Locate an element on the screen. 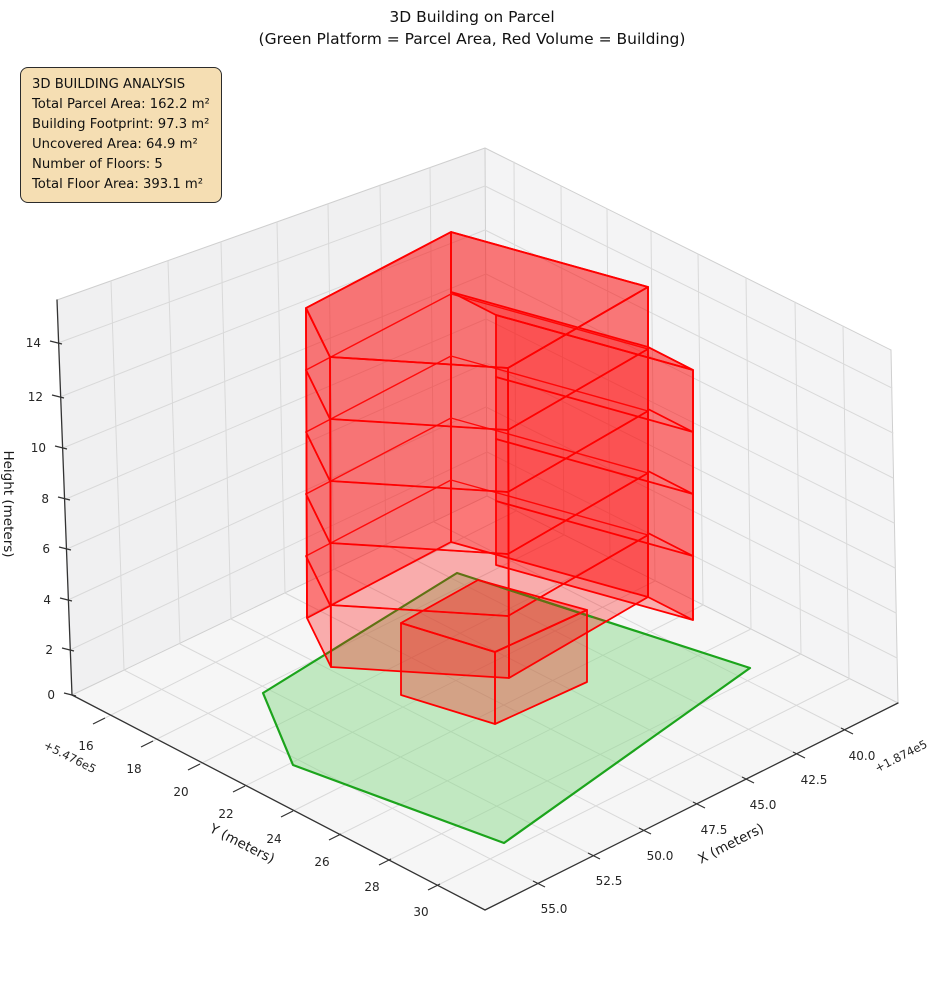 This screenshot has height=992, width=944. z-axis-line is located at coordinates (64, 497).